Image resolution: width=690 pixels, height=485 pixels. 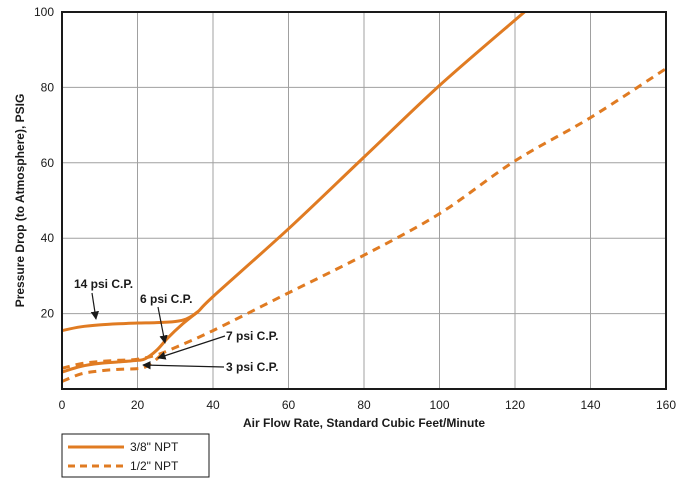 What do you see at coordinates (48, 163) in the screenshot?
I see `y-tick-label: 60` at bounding box center [48, 163].